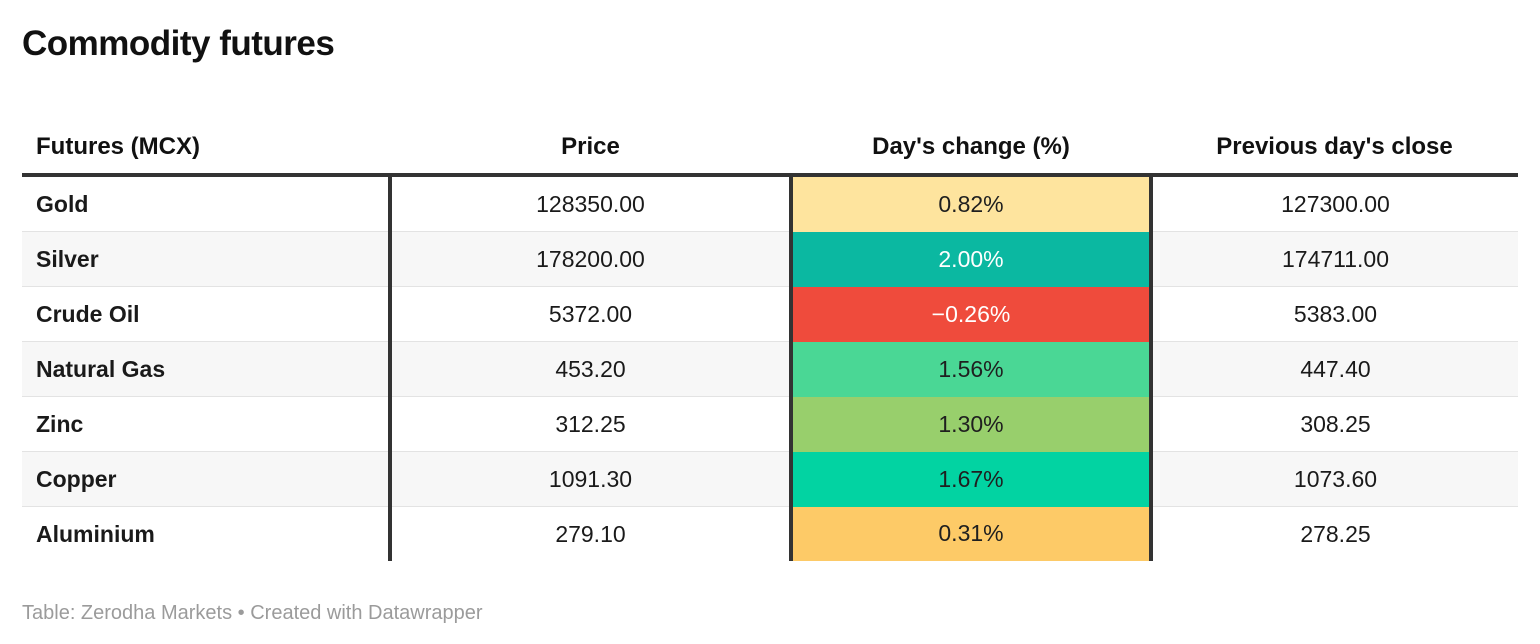 The height and width of the screenshot is (644, 1540). I want to click on prev-close-value: 174711.00, so click(1334, 259).